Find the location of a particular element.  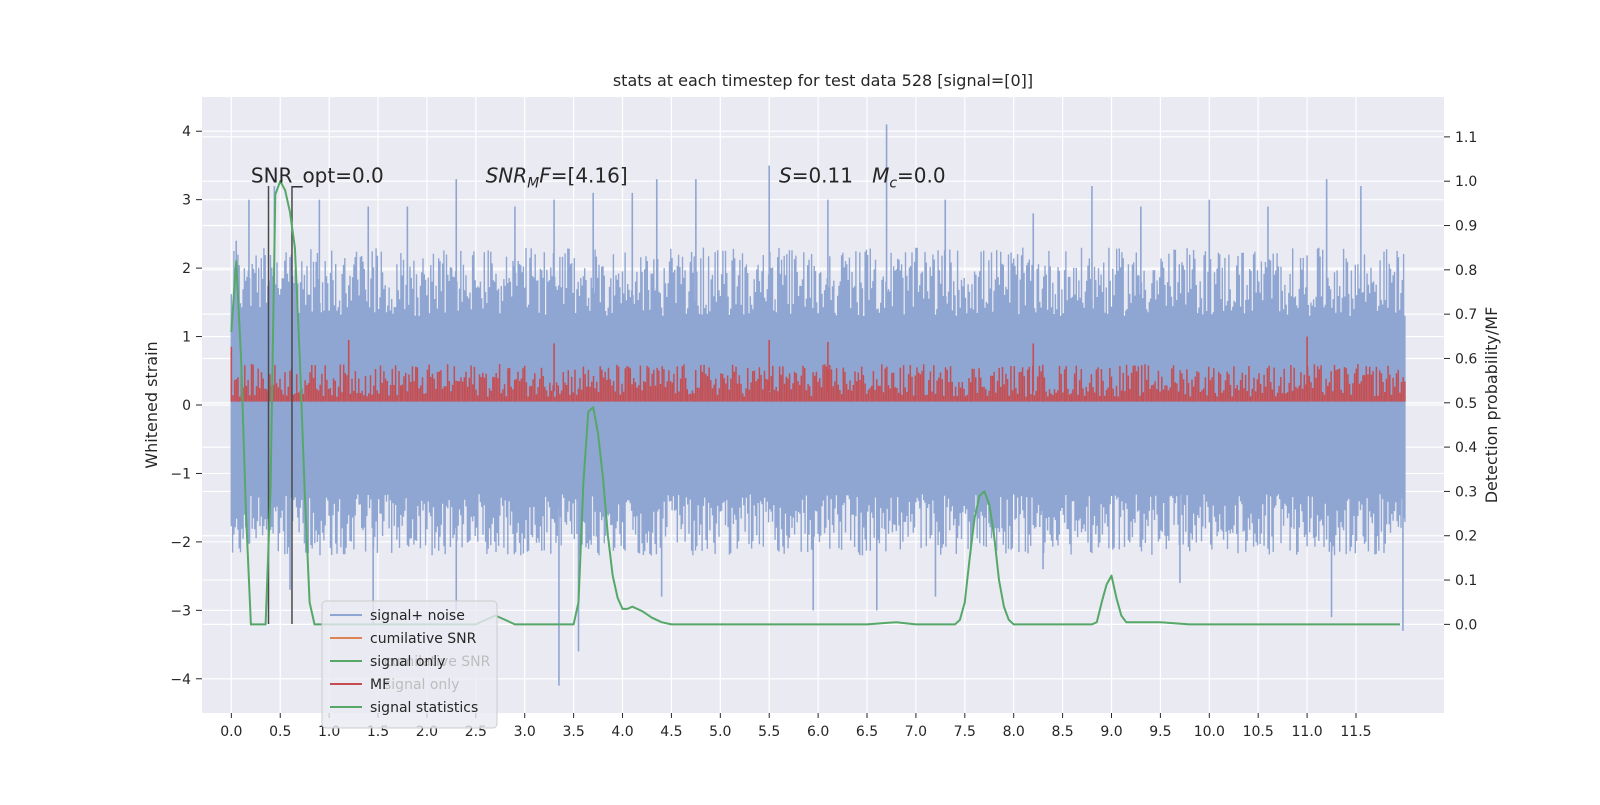

x-tick-label-20: 10.0 is located at coordinates (1209, 732).